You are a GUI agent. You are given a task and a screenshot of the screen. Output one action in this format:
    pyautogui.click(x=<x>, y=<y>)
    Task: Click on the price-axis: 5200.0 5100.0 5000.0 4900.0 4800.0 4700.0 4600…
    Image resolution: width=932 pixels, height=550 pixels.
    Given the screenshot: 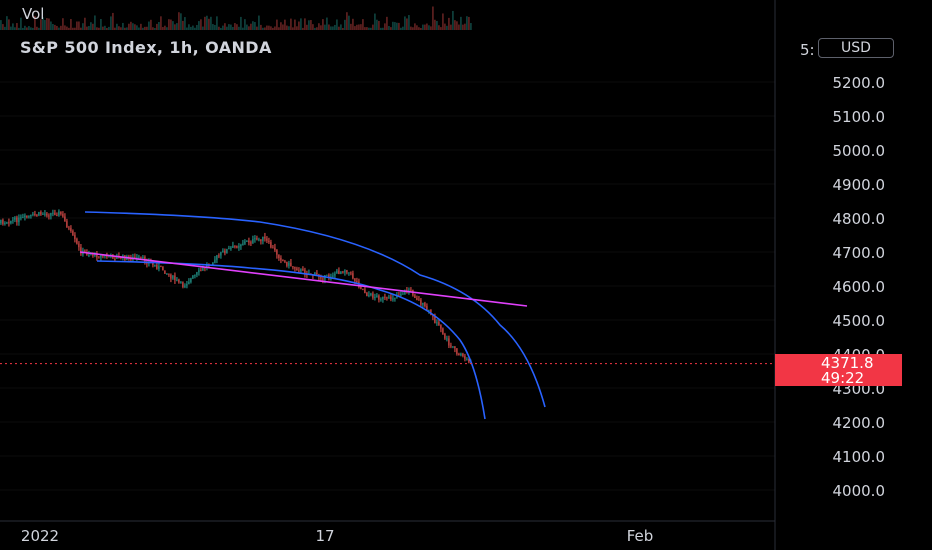 What is the action you would take?
    pyautogui.click(x=842, y=270)
    